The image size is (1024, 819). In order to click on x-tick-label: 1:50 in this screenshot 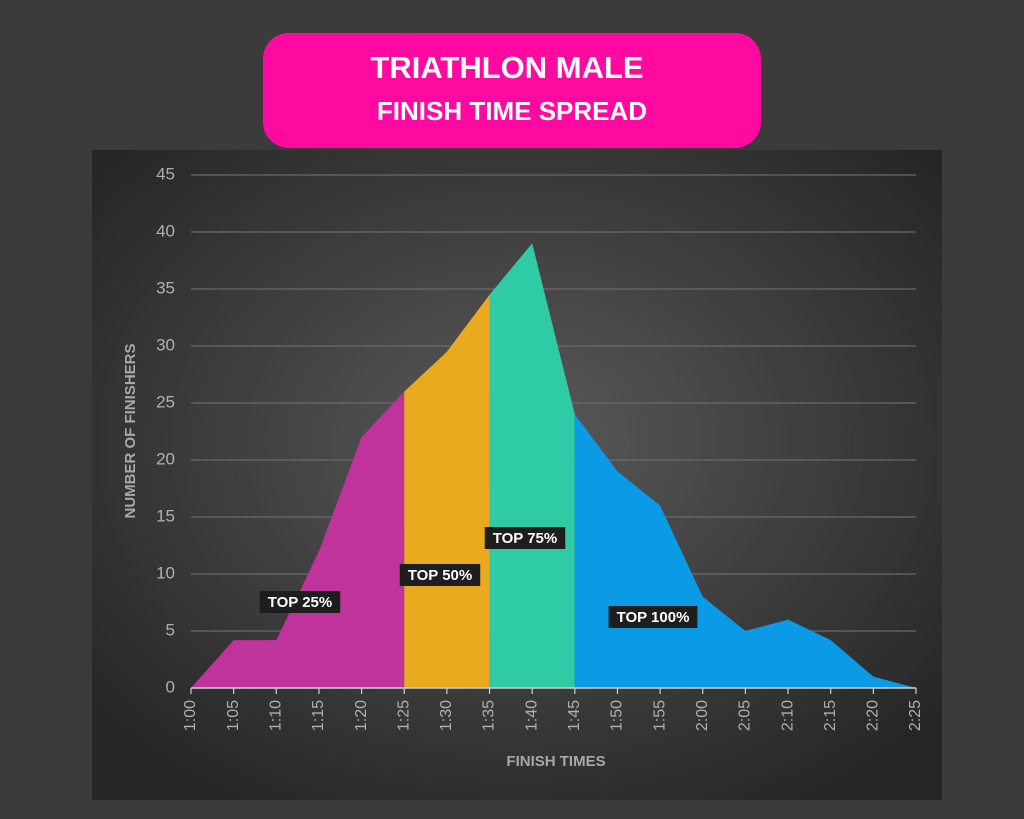, I will do `click(617, 715)`.